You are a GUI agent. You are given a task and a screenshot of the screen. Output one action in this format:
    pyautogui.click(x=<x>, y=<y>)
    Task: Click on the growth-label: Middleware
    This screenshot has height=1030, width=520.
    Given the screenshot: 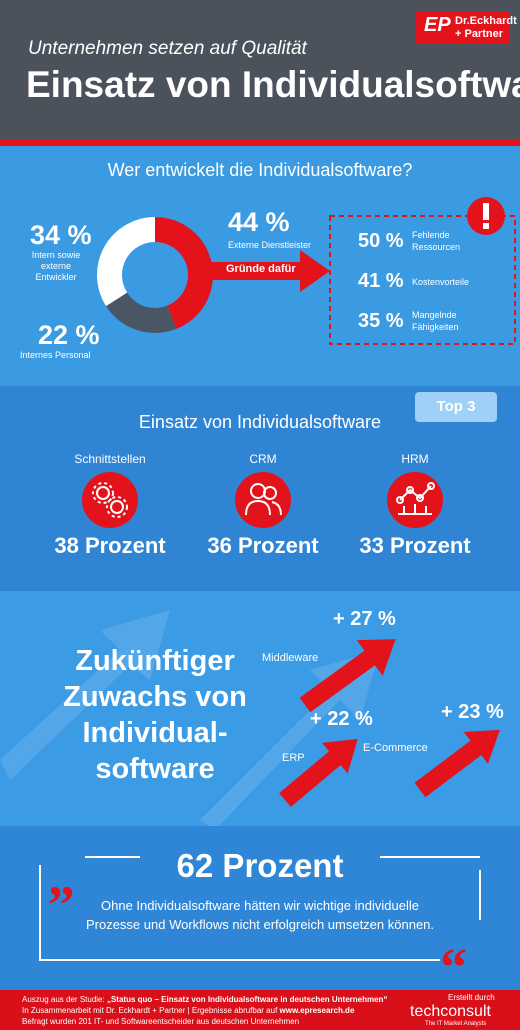 What is the action you would take?
    pyautogui.click(x=290, y=658)
    